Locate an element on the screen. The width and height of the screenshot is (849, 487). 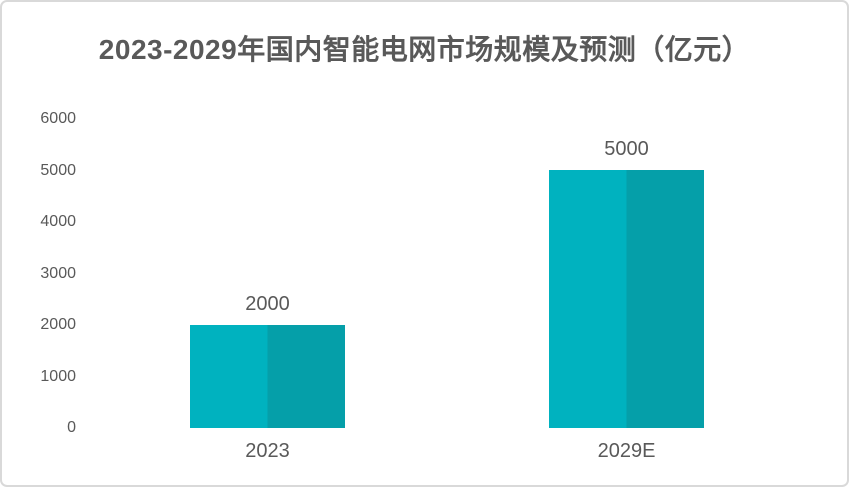
bar-value-label: 2000 is located at coordinates (267, 304).